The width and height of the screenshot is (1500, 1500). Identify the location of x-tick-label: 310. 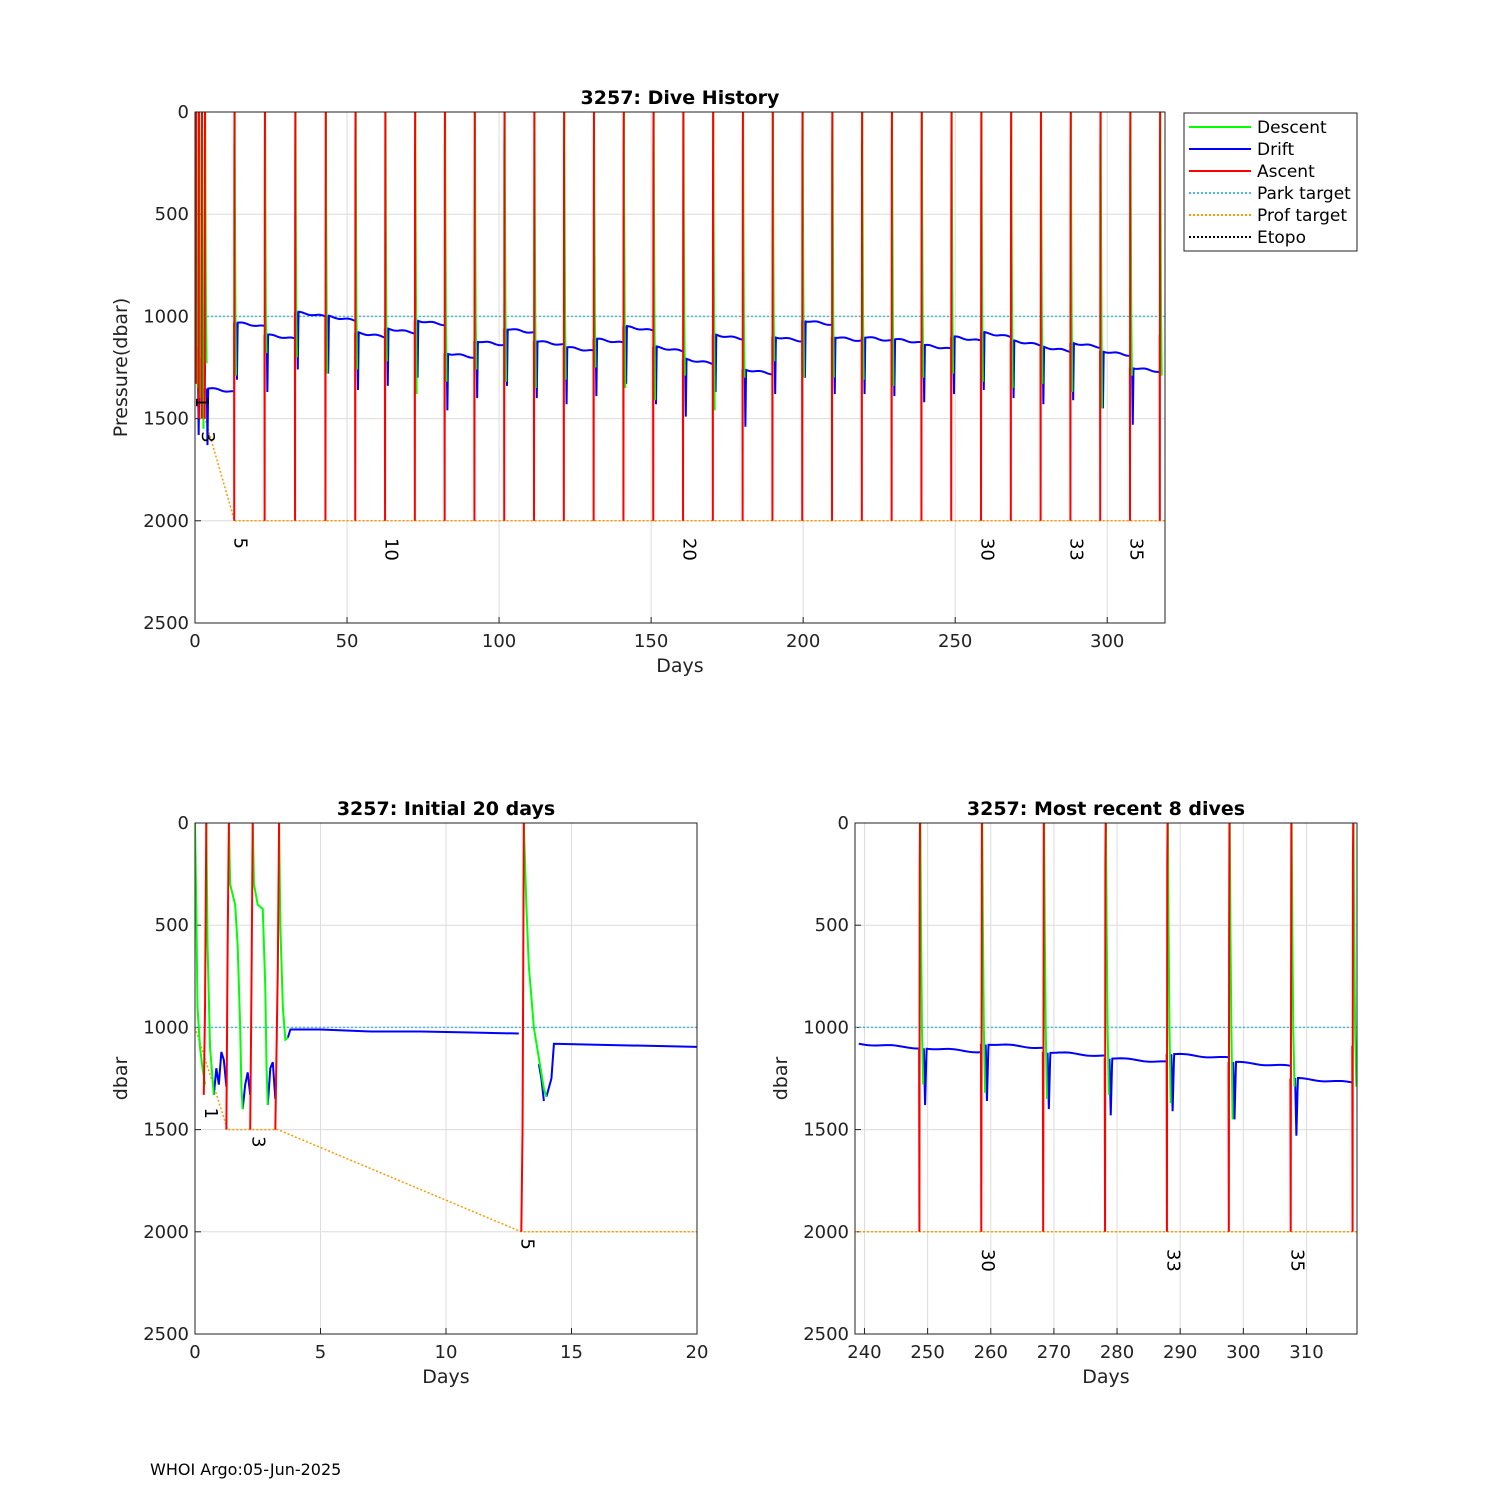
(1306, 1352).